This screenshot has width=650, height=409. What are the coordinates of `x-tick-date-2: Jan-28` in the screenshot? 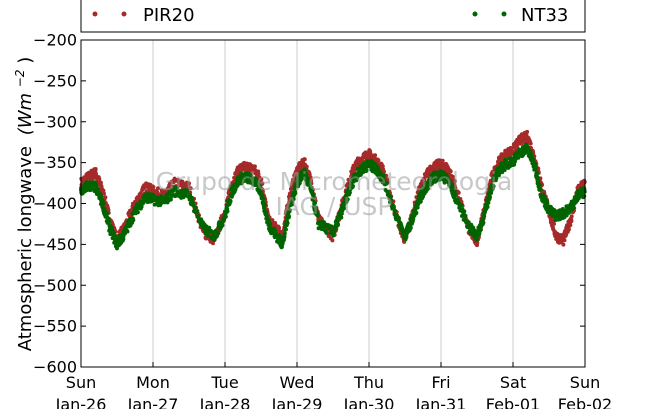 It's located at (225, 402).